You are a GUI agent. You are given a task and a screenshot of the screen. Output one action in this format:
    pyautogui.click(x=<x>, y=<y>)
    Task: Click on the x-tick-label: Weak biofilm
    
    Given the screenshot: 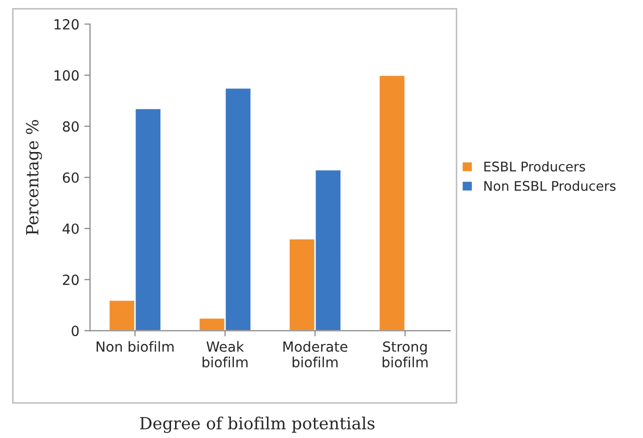 What is the action you would take?
    pyautogui.click(x=225, y=354)
    